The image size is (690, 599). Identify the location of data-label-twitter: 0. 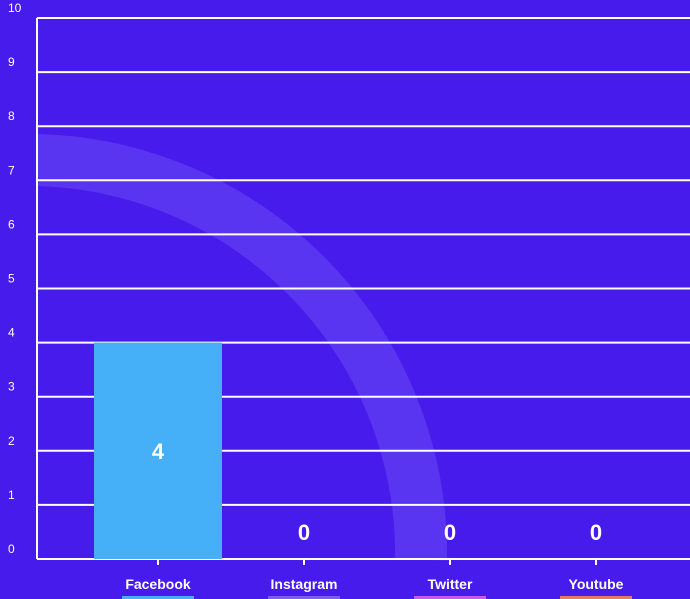
(450, 532).